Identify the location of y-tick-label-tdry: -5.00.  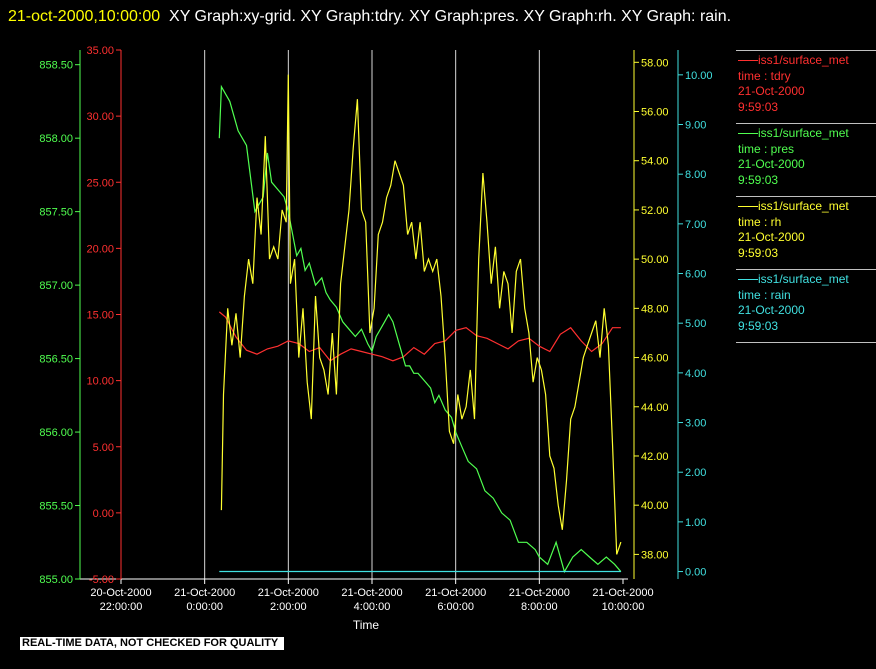
(101, 580).